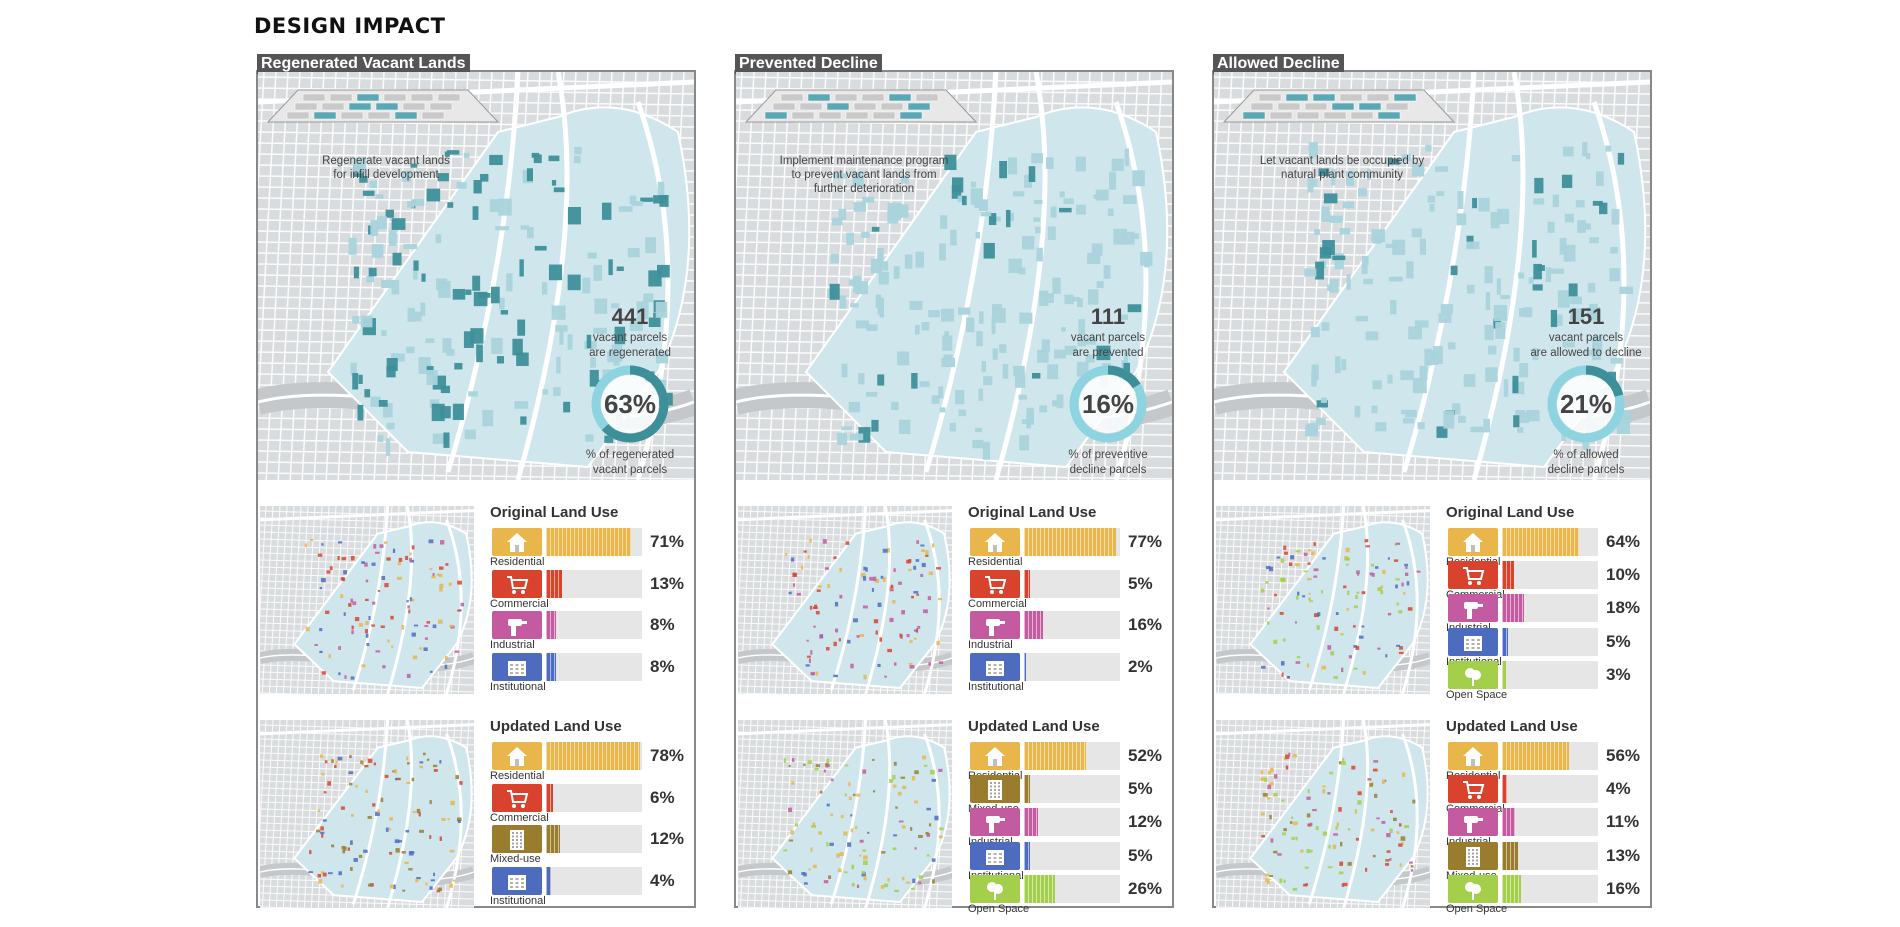  Describe the element at coordinates (1145, 755) in the screenshot. I see `land-use-percent: 52%` at that location.